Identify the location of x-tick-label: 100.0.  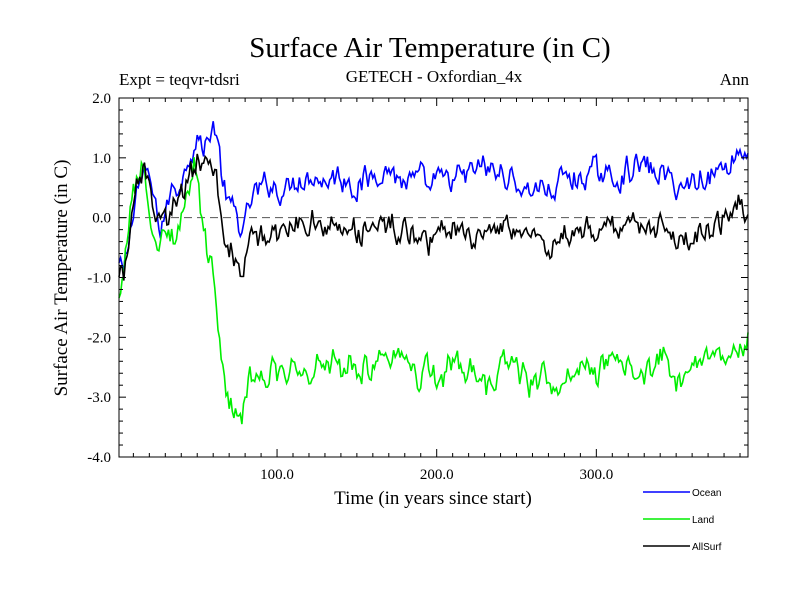
(277, 475).